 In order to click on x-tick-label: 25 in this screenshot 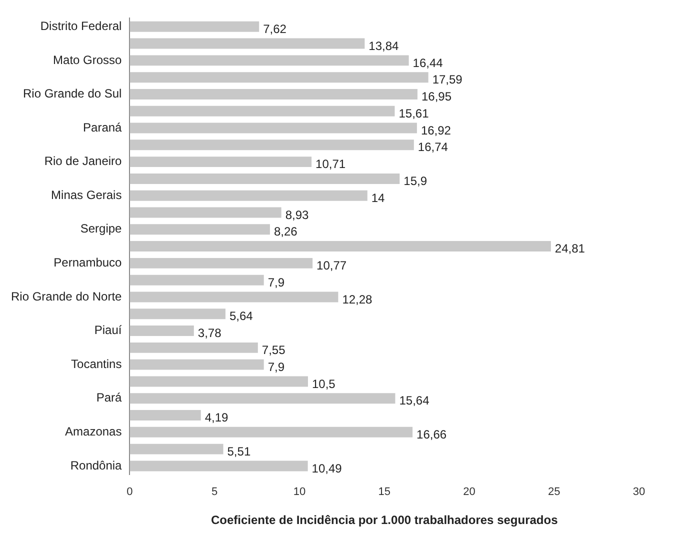, I will do `click(554, 492)`.